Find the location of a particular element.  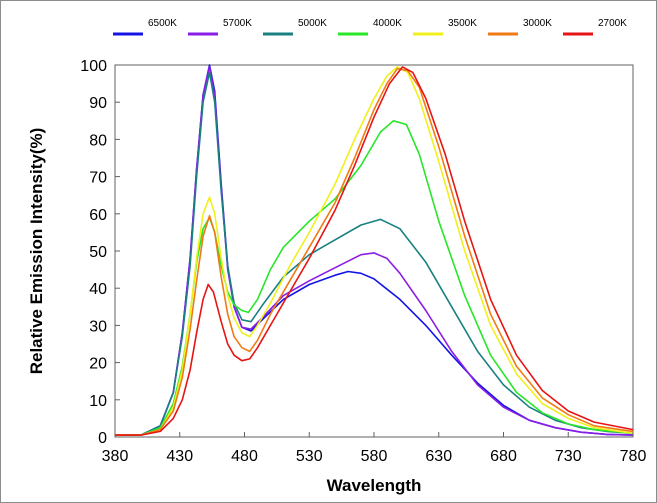

legend-label: 3000K is located at coordinates (537, 23).